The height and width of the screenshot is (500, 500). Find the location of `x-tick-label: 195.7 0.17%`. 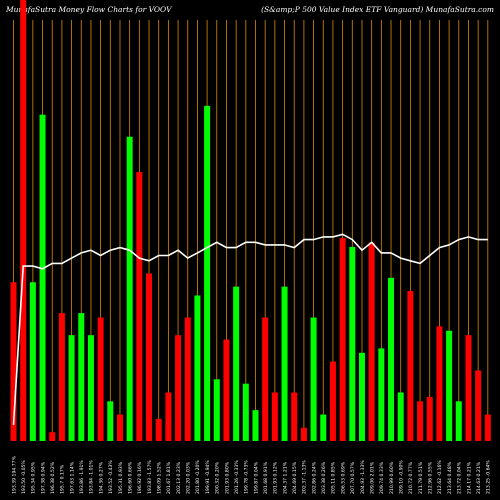

x-tick-label: 195.7 0.17% is located at coordinates (63, 479).